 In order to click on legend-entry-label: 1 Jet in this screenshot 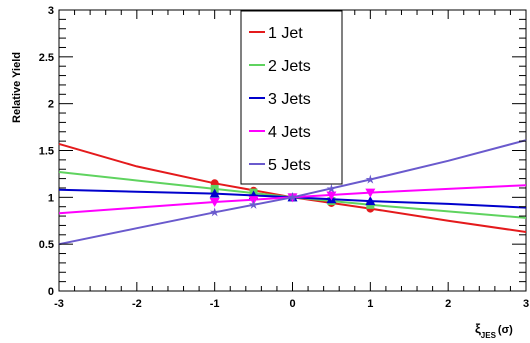, I will do `click(285, 33)`.